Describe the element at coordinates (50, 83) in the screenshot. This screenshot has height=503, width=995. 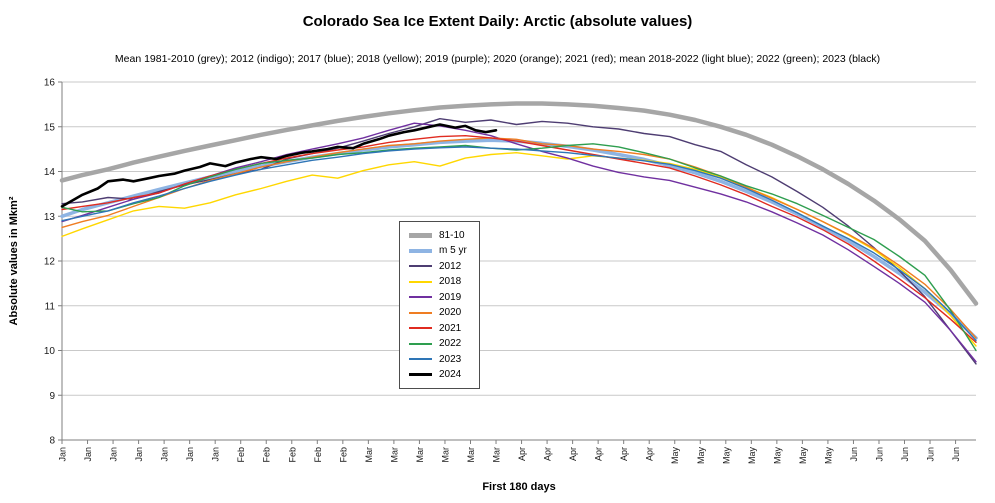
I see `svg-text: 16` at that location.